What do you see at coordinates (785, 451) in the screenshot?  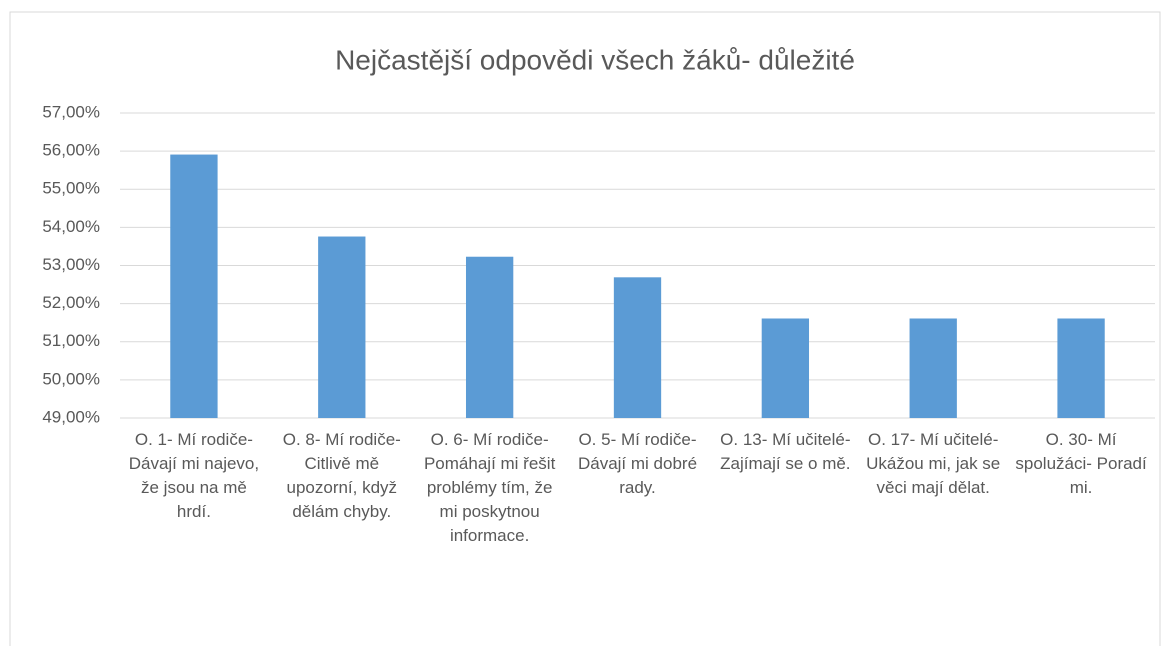 I see `x-tick-label: O. 13- Mí učitelé- Zajímají se o mě.` at bounding box center [785, 451].